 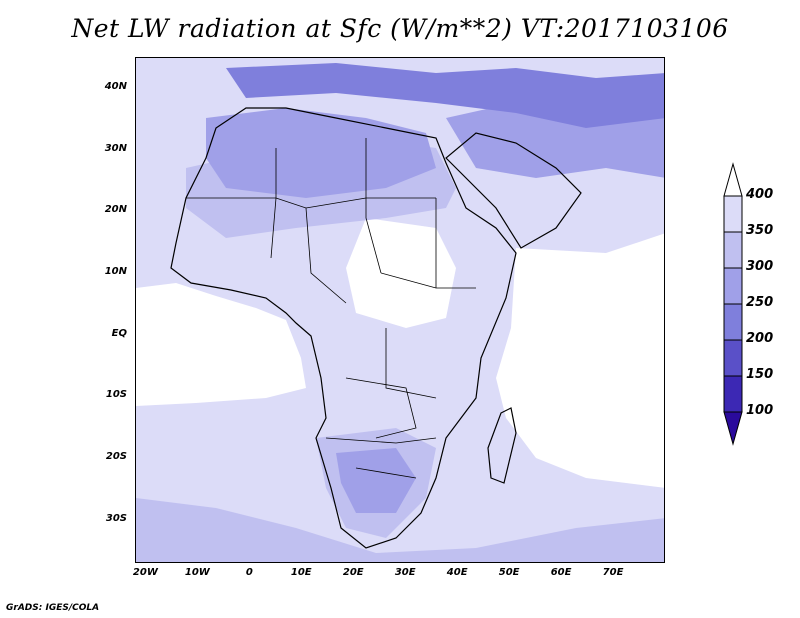 I want to click on white-region-atlantic, so click(x=221, y=344).